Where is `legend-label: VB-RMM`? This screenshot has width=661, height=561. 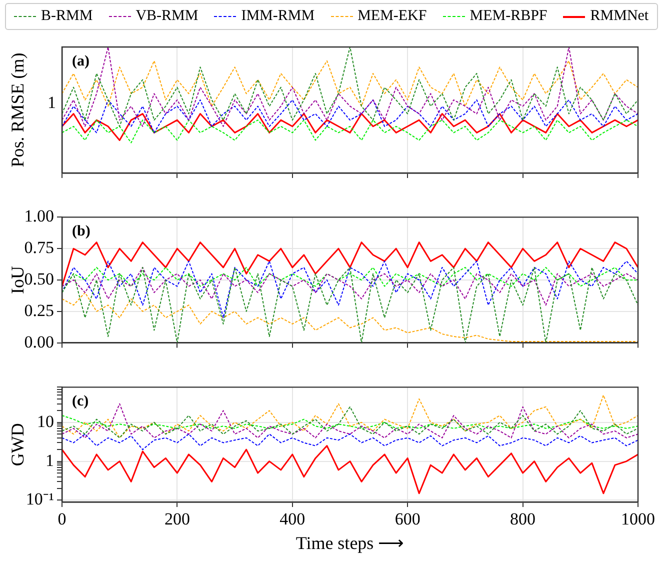 legend-label: VB-RMM is located at coordinates (167, 16).